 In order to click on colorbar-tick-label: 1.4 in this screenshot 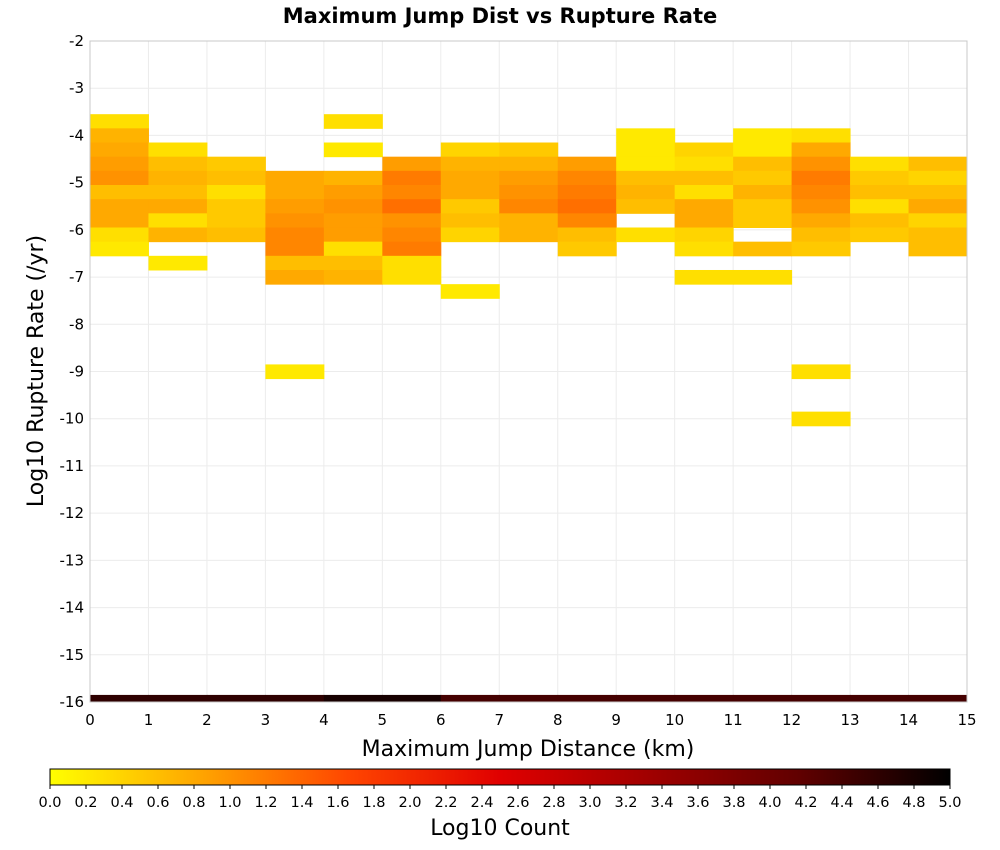, I will do `click(301, 803)`.